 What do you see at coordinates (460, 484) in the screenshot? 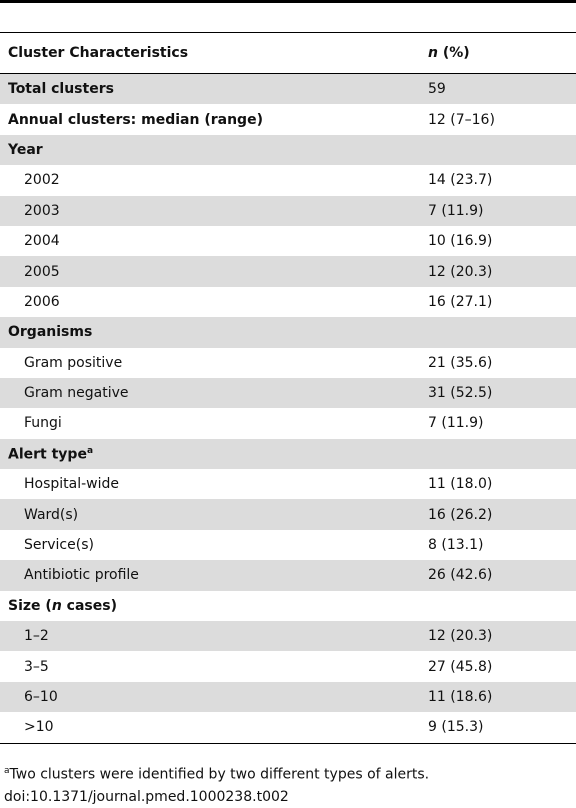
I see `row-value: 11 (18.0)` at bounding box center [460, 484].